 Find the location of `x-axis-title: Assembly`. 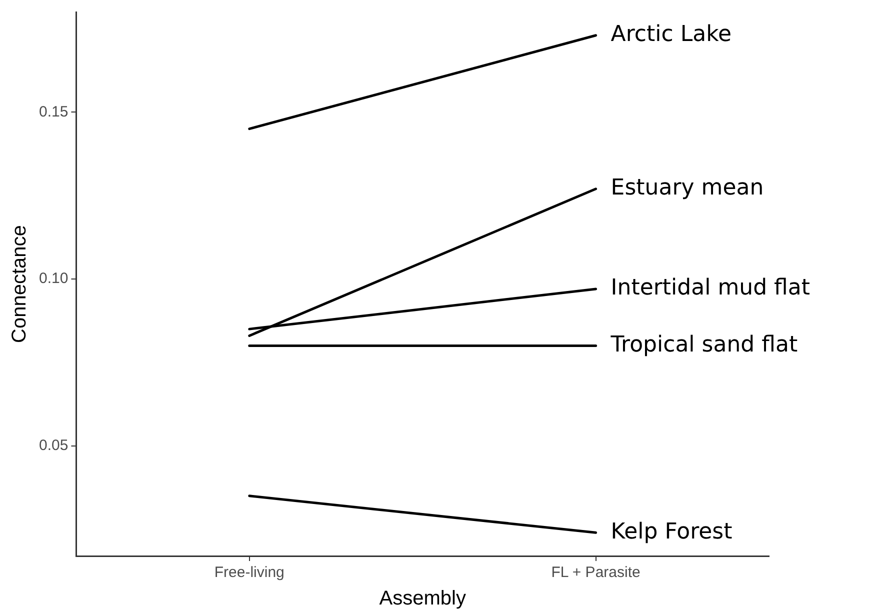

x-axis-title: Assembly is located at coordinates (422, 599).